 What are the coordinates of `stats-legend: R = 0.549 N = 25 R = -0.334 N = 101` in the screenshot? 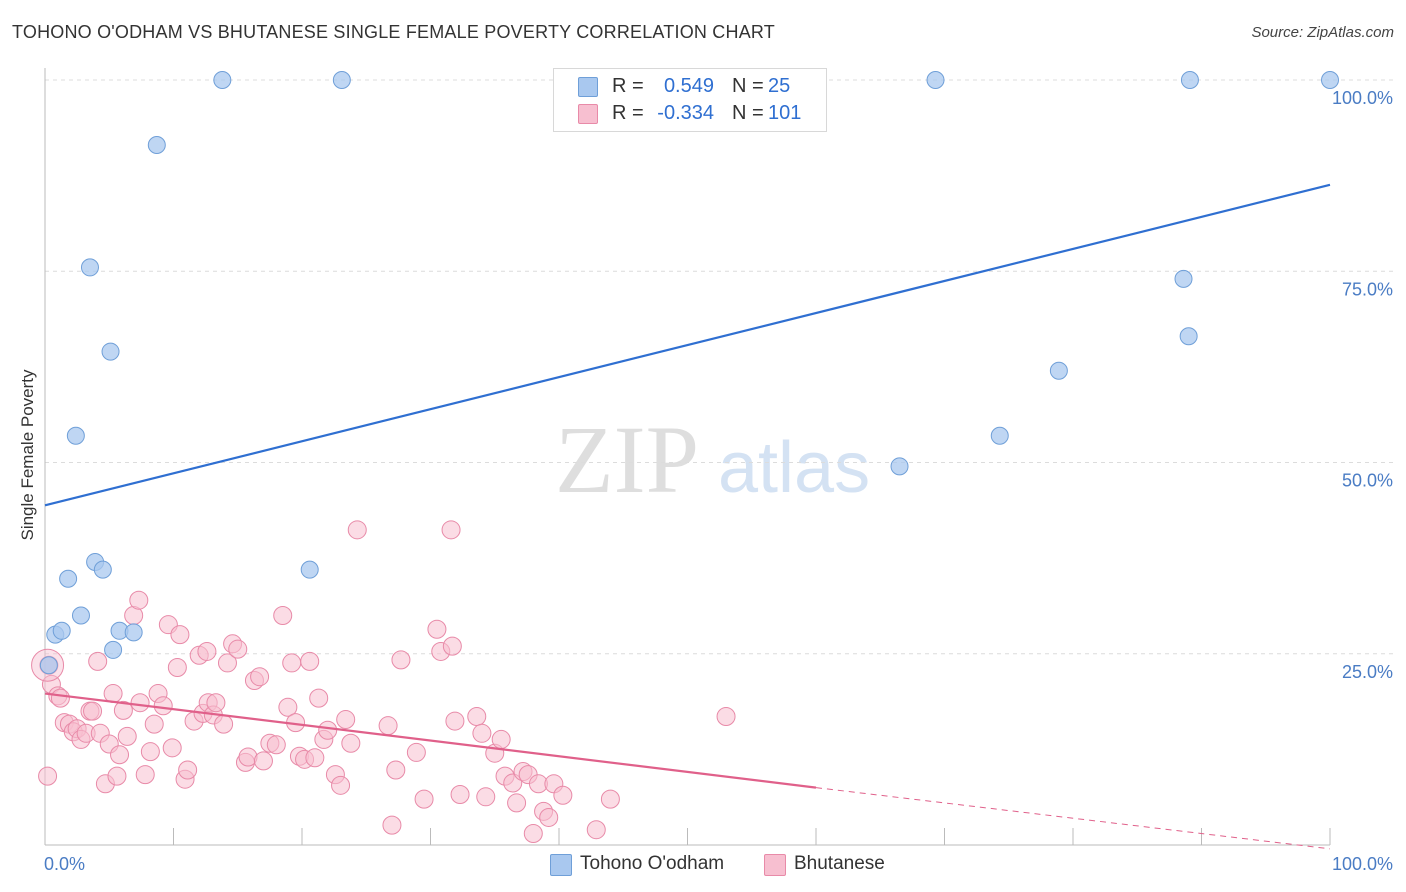 It's located at (690, 100).